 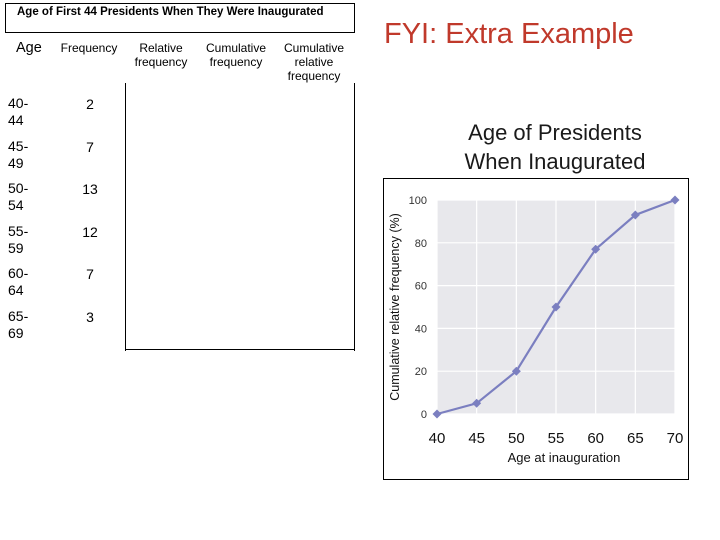 What do you see at coordinates (555, 147) in the screenshot?
I see `chart-title: Age of Presidents When Inaugurated` at bounding box center [555, 147].